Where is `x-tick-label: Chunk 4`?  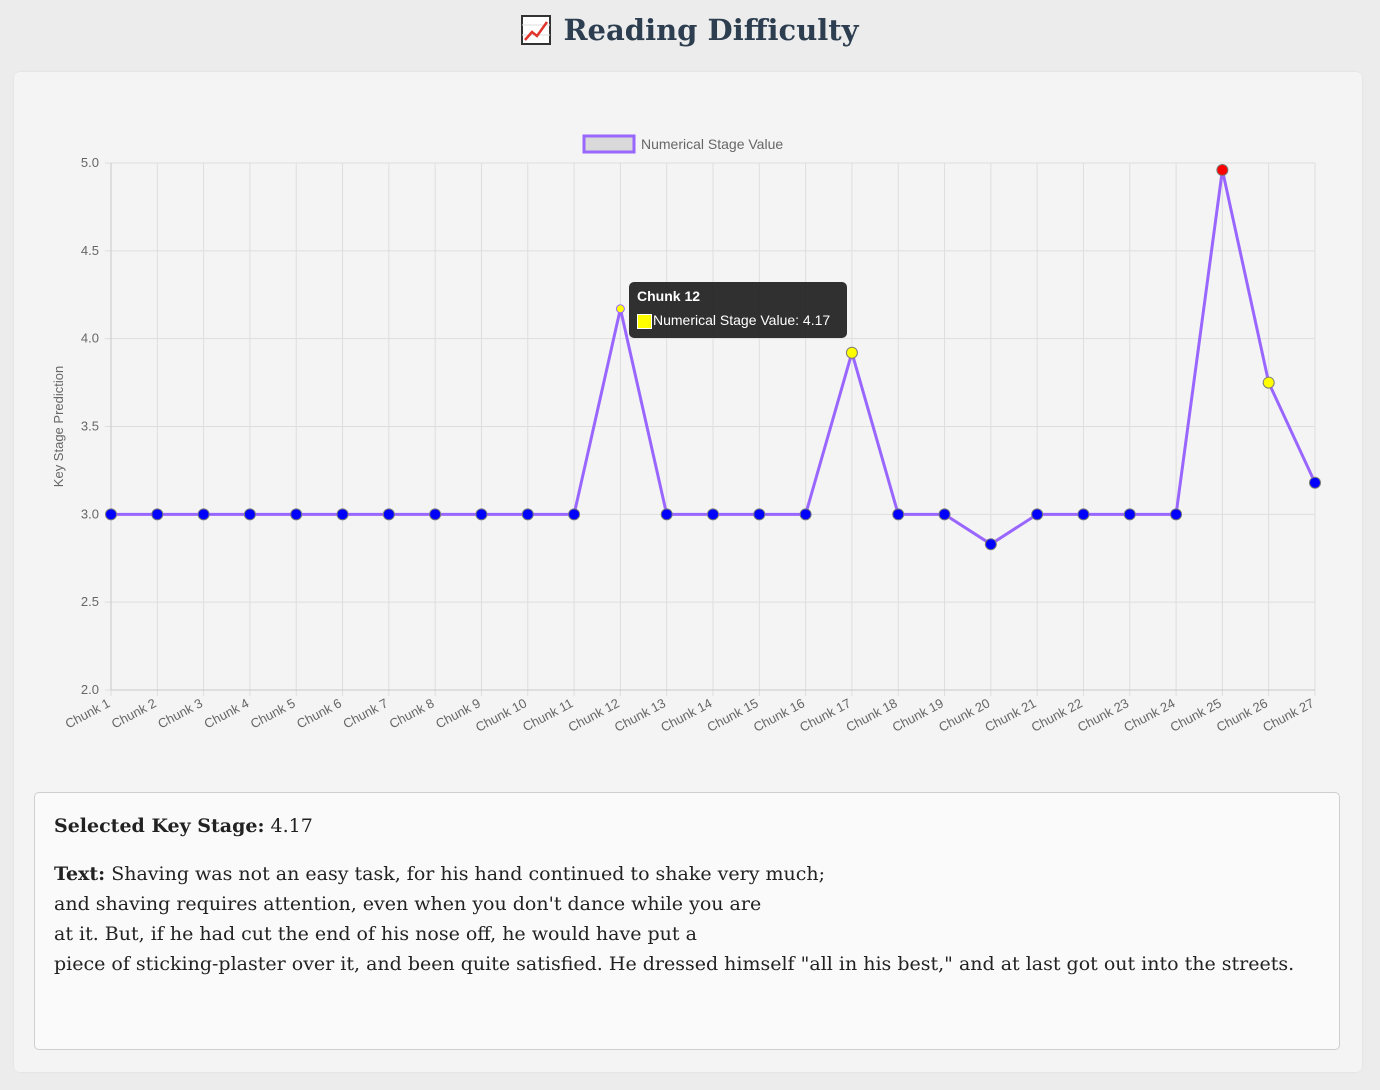
x-tick-label: Chunk 4 is located at coordinates (227, 713).